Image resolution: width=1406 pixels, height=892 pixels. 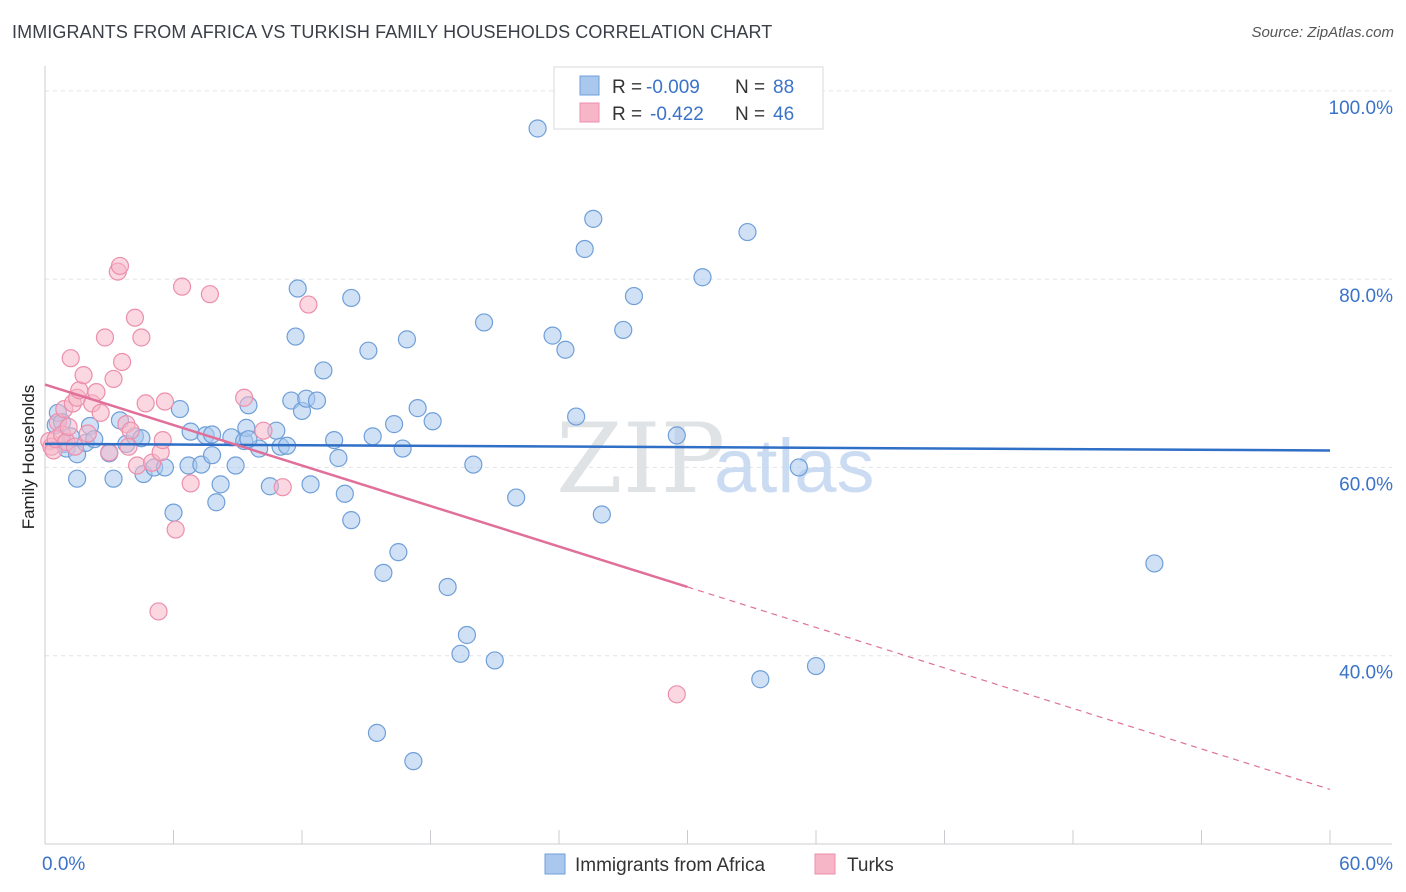 What do you see at coordinates (783, 87) in the screenshot?
I see `legend-n-value-1: 88` at bounding box center [783, 87].